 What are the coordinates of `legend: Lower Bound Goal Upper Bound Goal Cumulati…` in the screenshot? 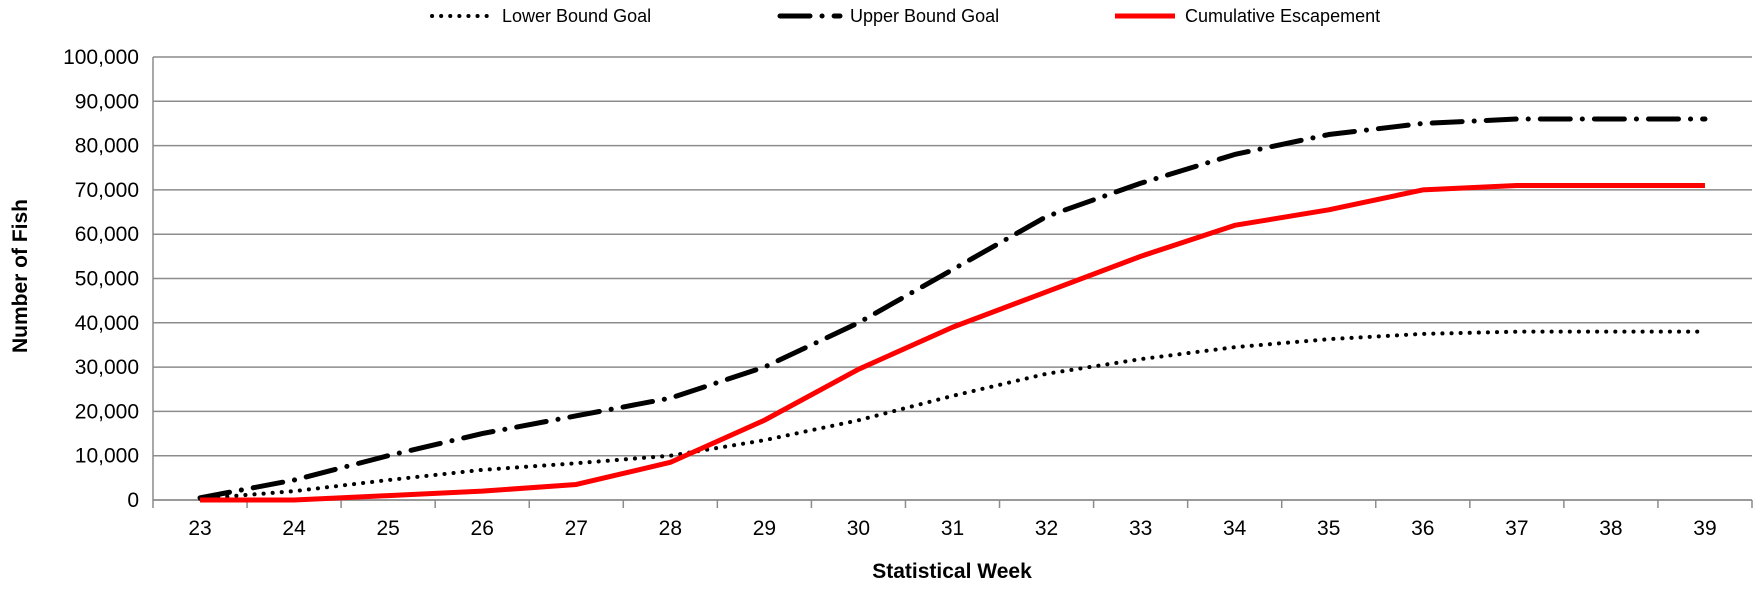 It's located at (905, 16).